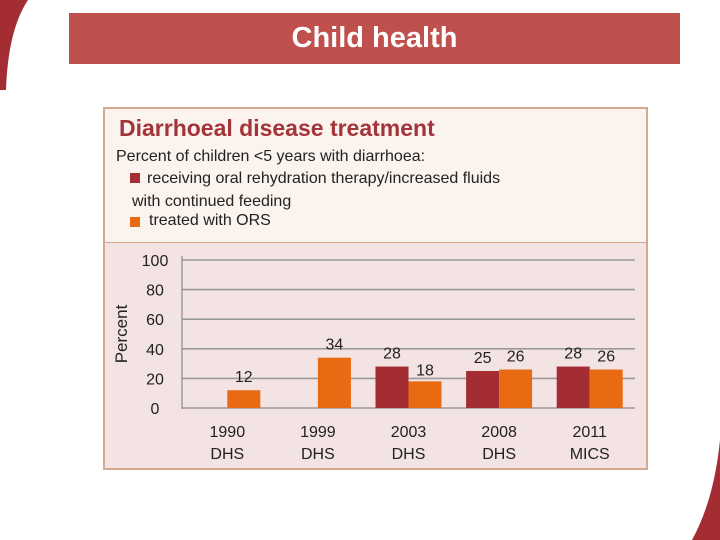  I want to click on x-tick-label: 2008, so click(499, 432).